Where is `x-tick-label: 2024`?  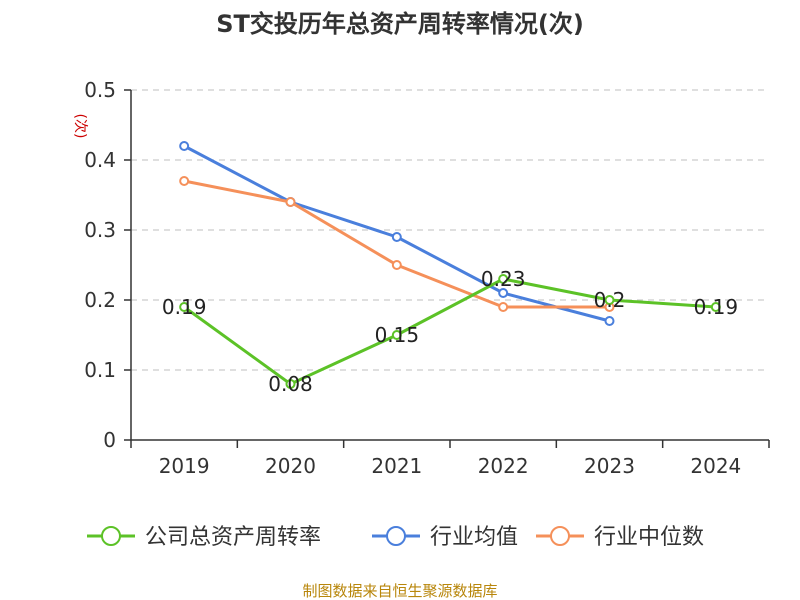
x-tick-label: 2024 is located at coordinates (715, 466).